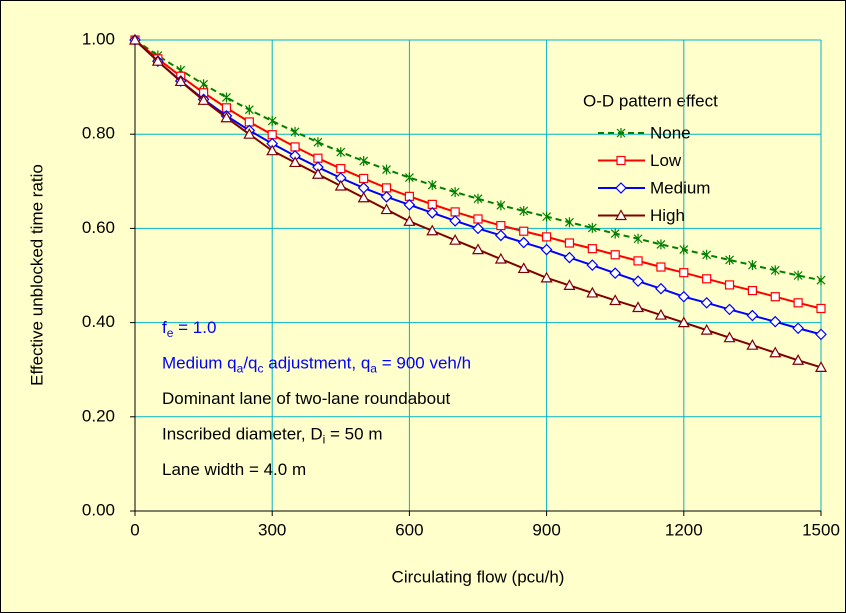 The image size is (846, 613). I want to click on annotation: Inscribed diameter, Di = 50 m, so click(272, 436).